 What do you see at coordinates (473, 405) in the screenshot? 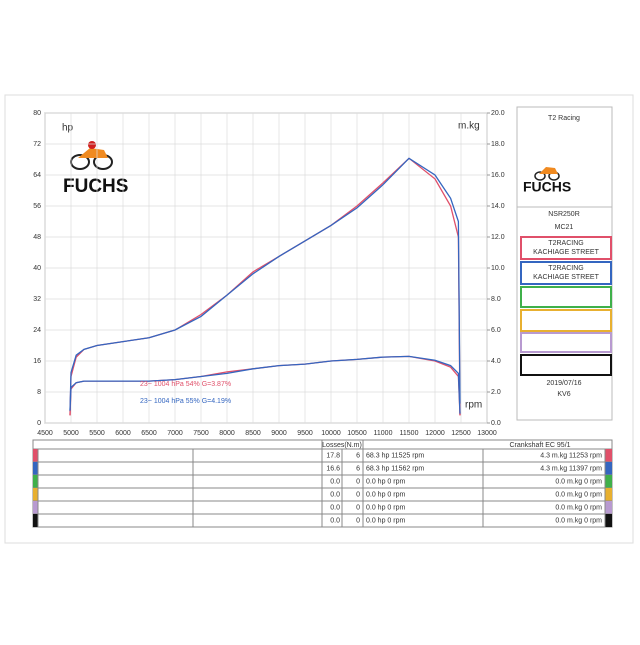
I see `x-axis-label: rpm` at bounding box center [473, 405].